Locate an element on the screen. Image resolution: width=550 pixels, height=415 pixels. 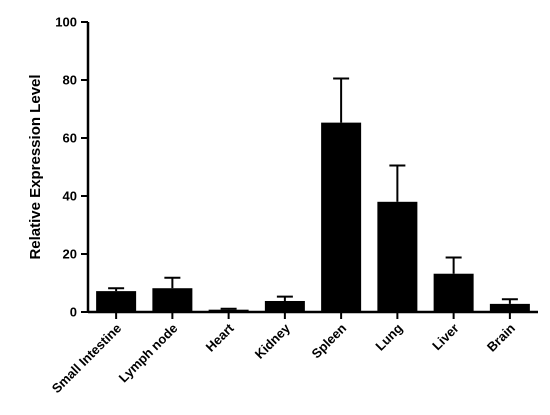
y-tick-label: 0 is located at coordinates (73, 312).